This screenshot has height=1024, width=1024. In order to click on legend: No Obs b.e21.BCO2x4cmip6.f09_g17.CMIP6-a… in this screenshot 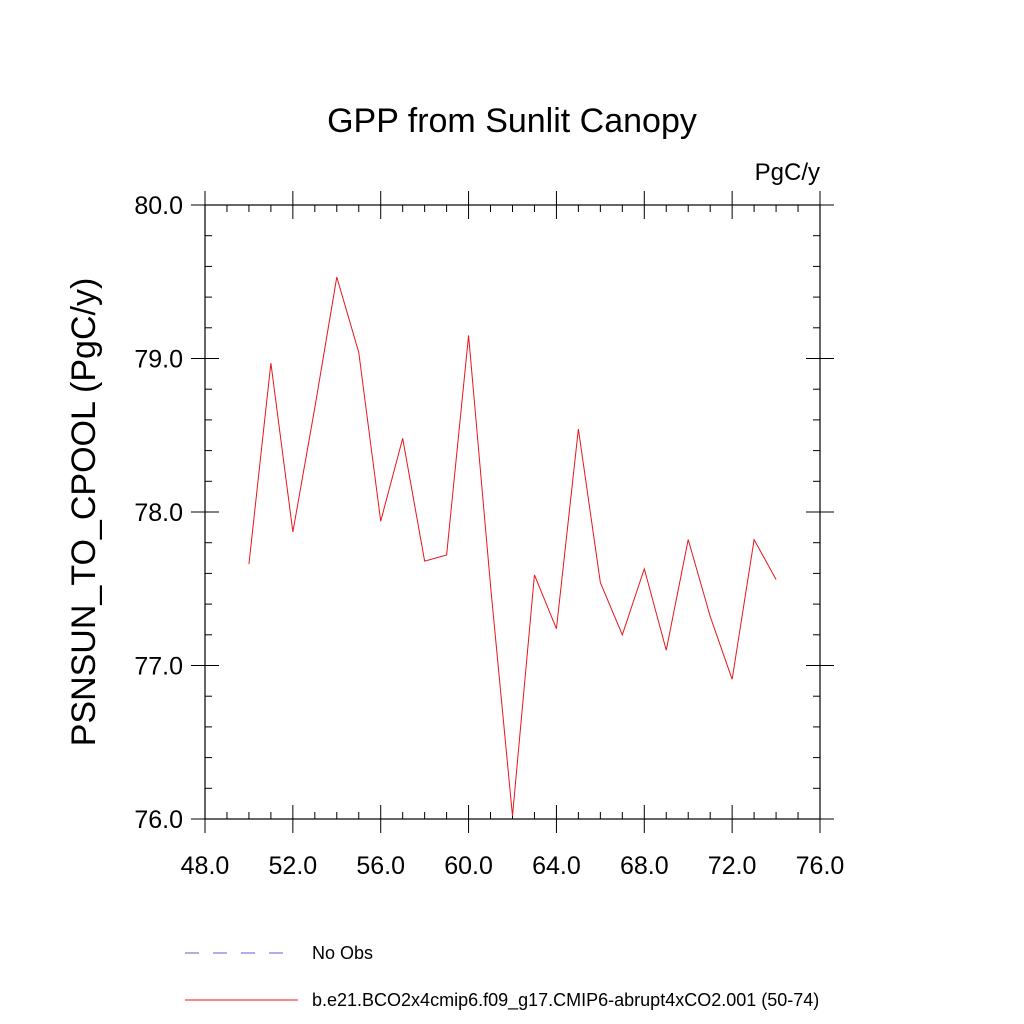, I will do `click(502, 977)`.